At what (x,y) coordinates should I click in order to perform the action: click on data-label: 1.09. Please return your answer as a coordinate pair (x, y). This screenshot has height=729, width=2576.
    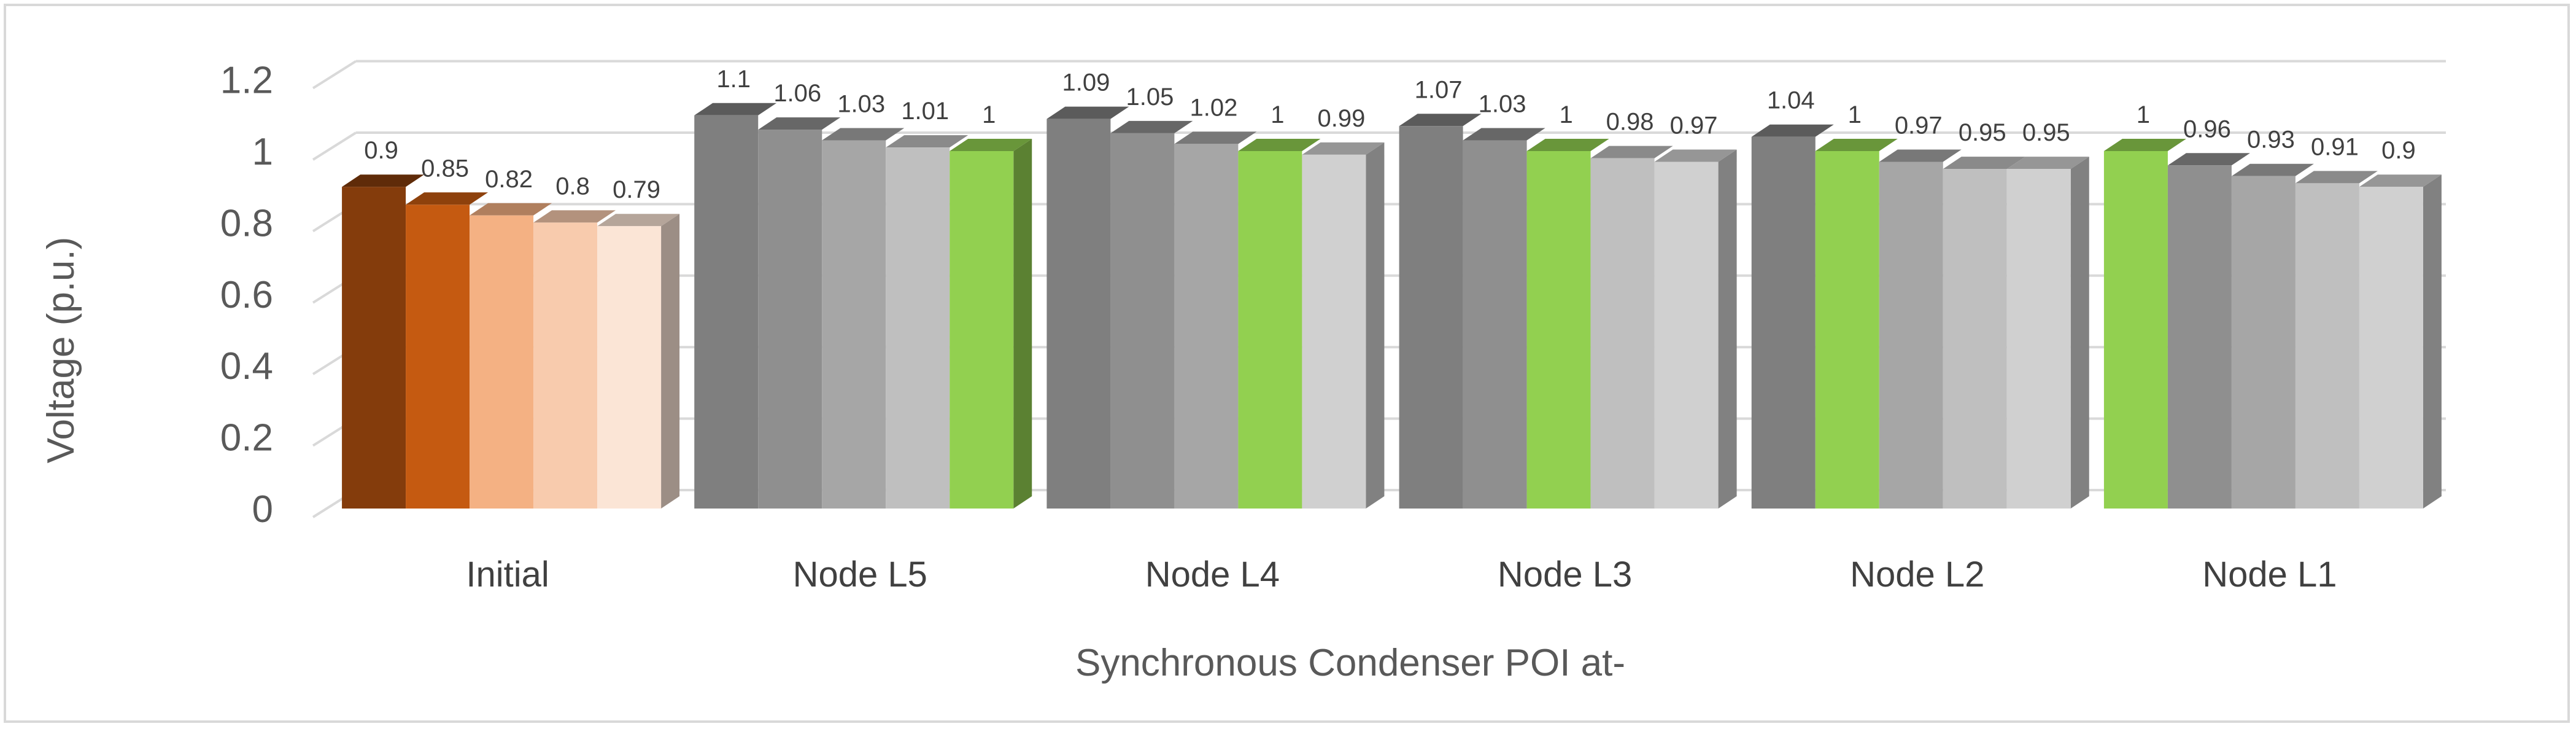
    Looking at the image, I should click on (1086, 82).